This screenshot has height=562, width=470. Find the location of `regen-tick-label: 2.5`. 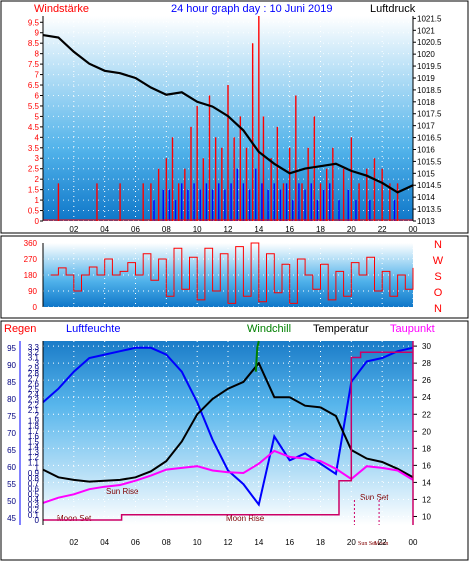

regen-tick-label: 2.5 is located at coordinates (34, 389).